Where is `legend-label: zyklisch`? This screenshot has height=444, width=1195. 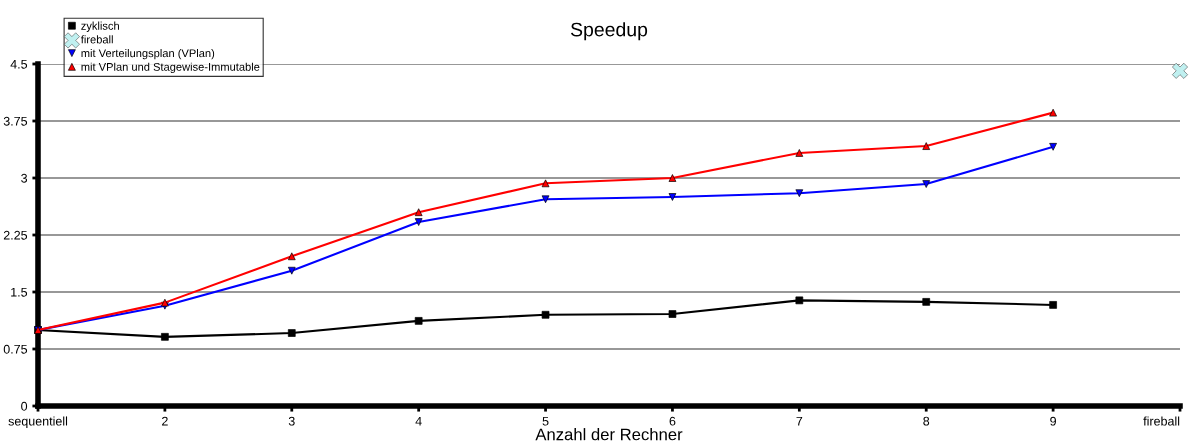 legend-label: zyklisch is located at coordinates (100, 26).